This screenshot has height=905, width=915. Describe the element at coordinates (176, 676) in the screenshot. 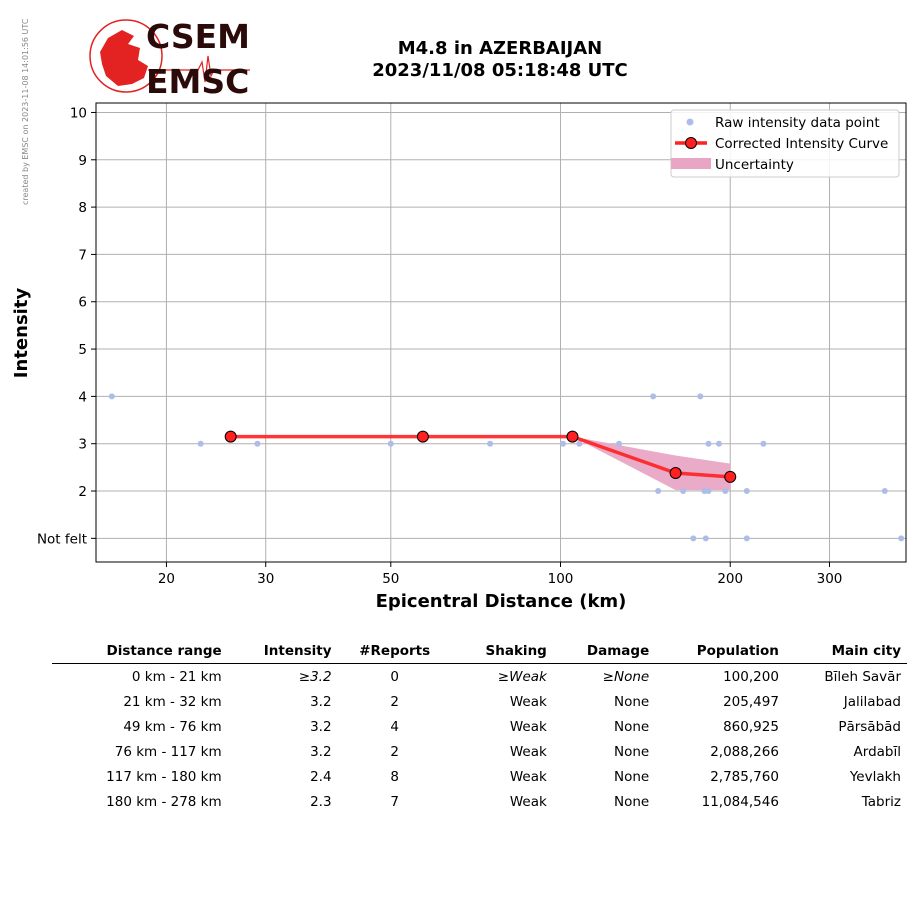

I see `cell-distance: 0 km - 21 km` at that location.